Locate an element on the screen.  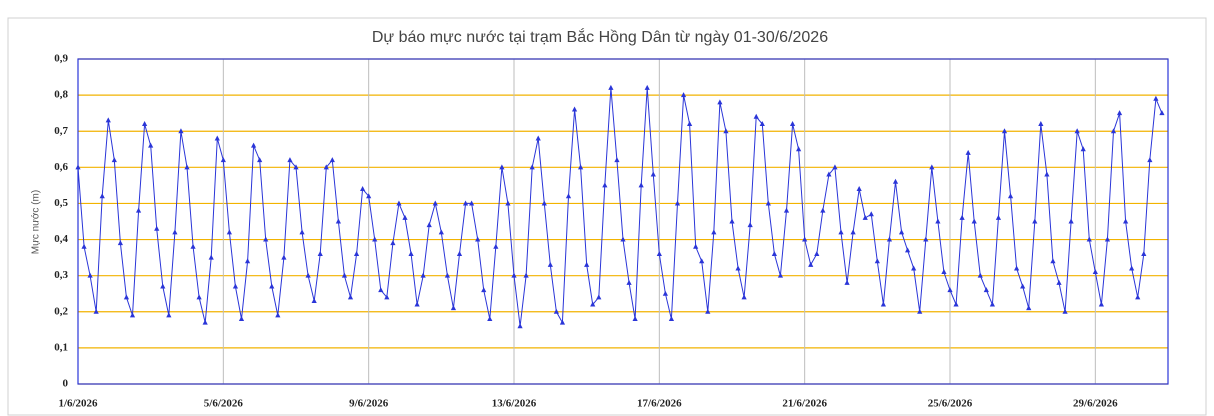
x-tick-label: 21/6/2026 is located at coordinates (804, 404).